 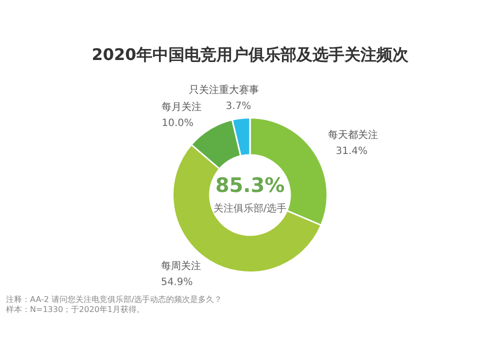 What do you see at coordinates (251, 54) in the screenshot?
I see `chart-title: 2020年中国电竞用户俱乐部及选手关注频次` at bounding box center [251, 54].